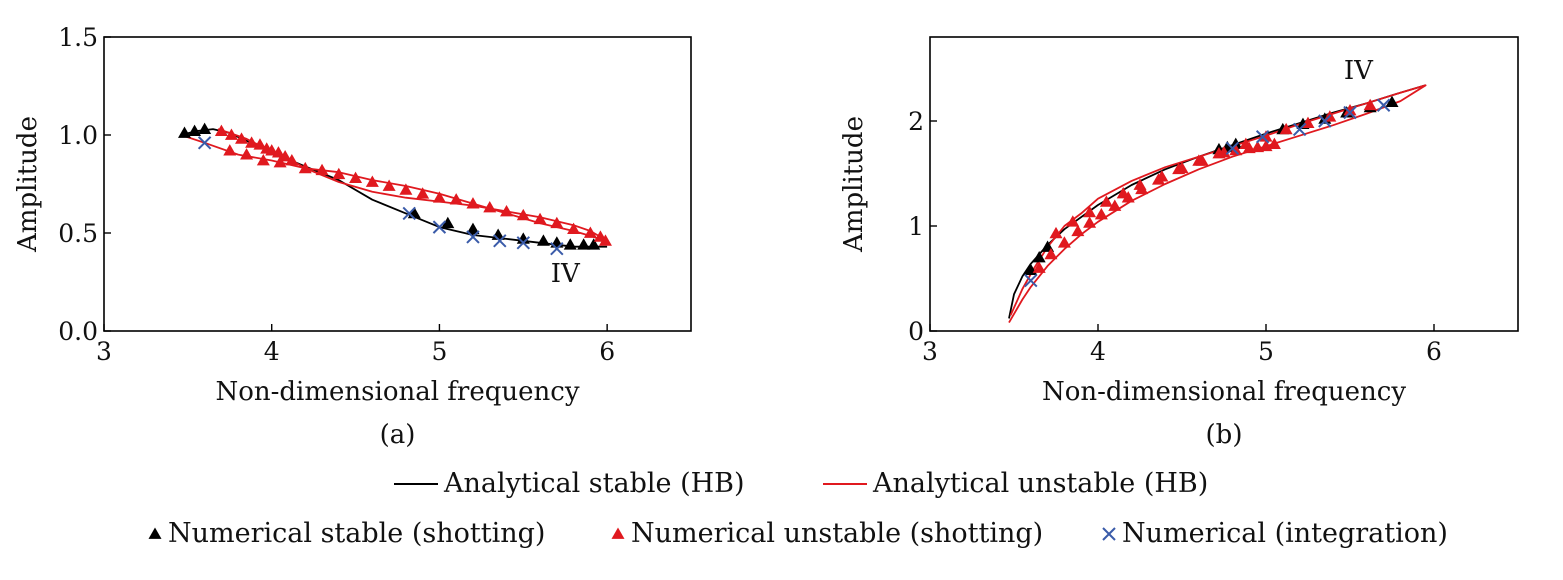 The width and height of the screenshot is (1563, 580). I want to click on legend-item: Analytical stable (HB), so click(569, 483).